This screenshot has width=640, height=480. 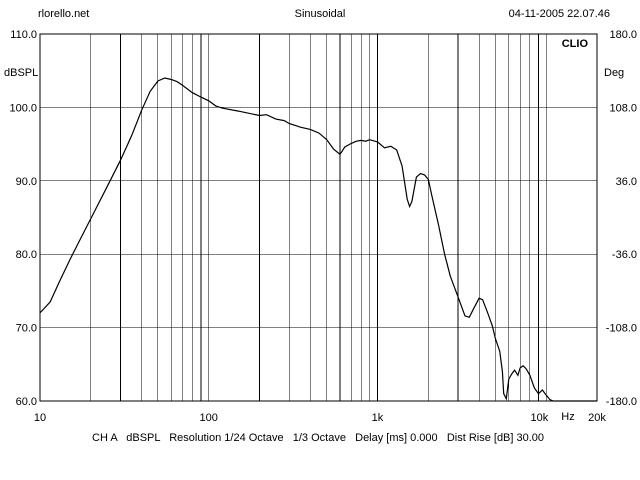 I want to click on y2-axis-label: Deg, so click(x=614, y=73).